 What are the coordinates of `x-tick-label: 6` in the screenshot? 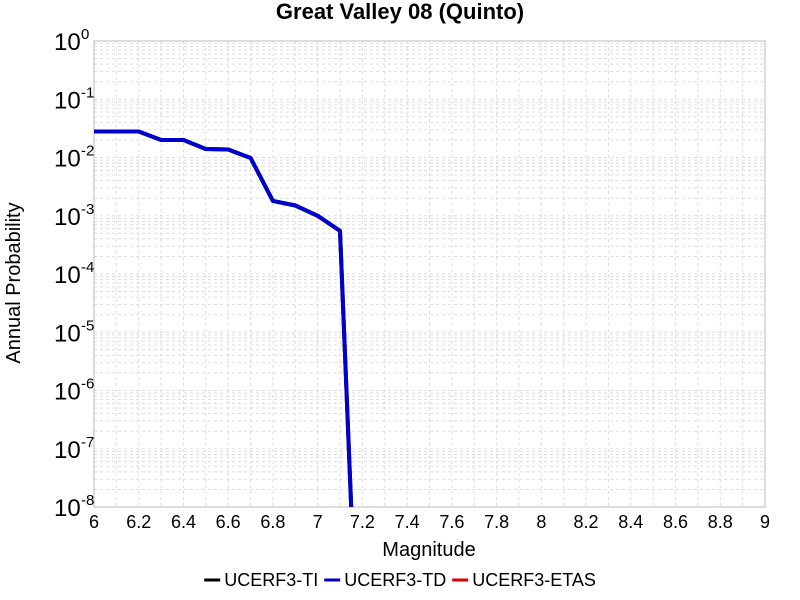 It's located at (94, 522).